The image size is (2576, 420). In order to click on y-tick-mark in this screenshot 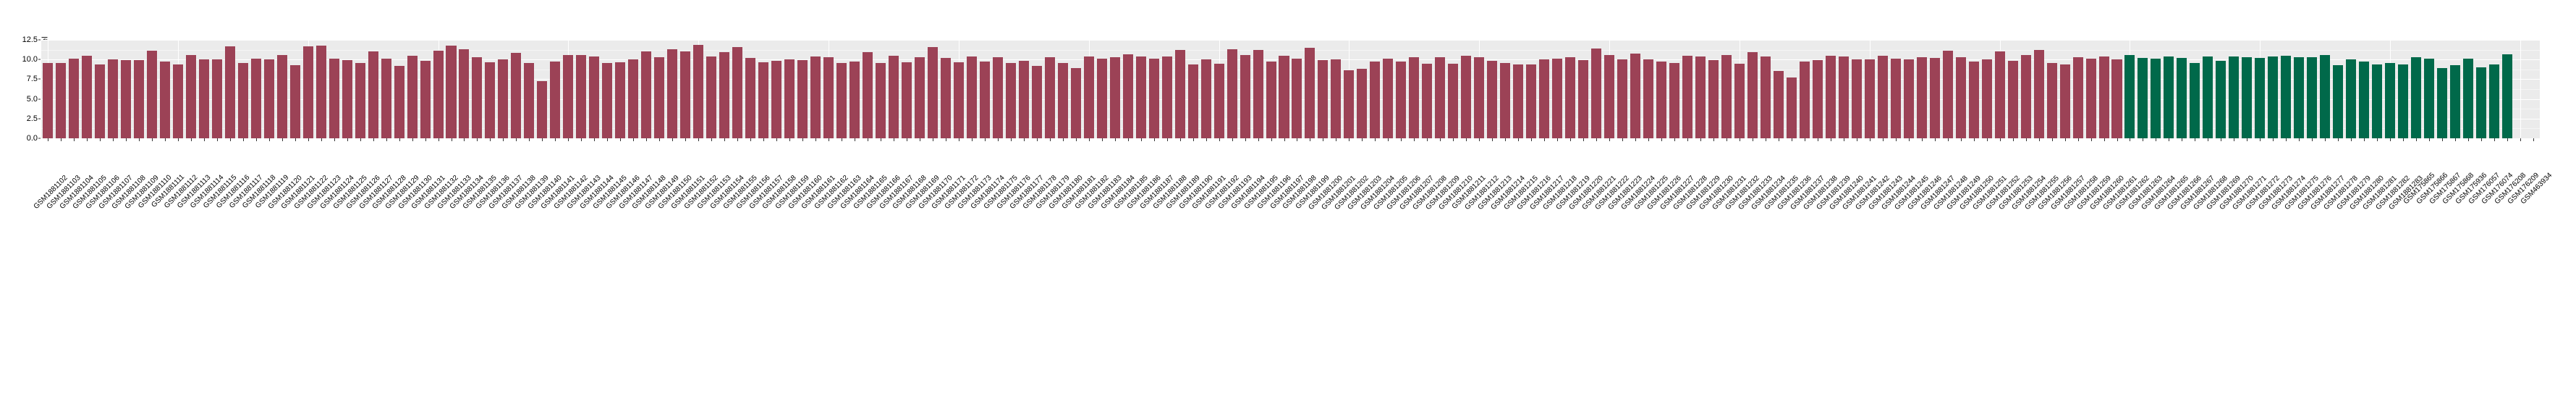, I will do `click(39, 40)`.